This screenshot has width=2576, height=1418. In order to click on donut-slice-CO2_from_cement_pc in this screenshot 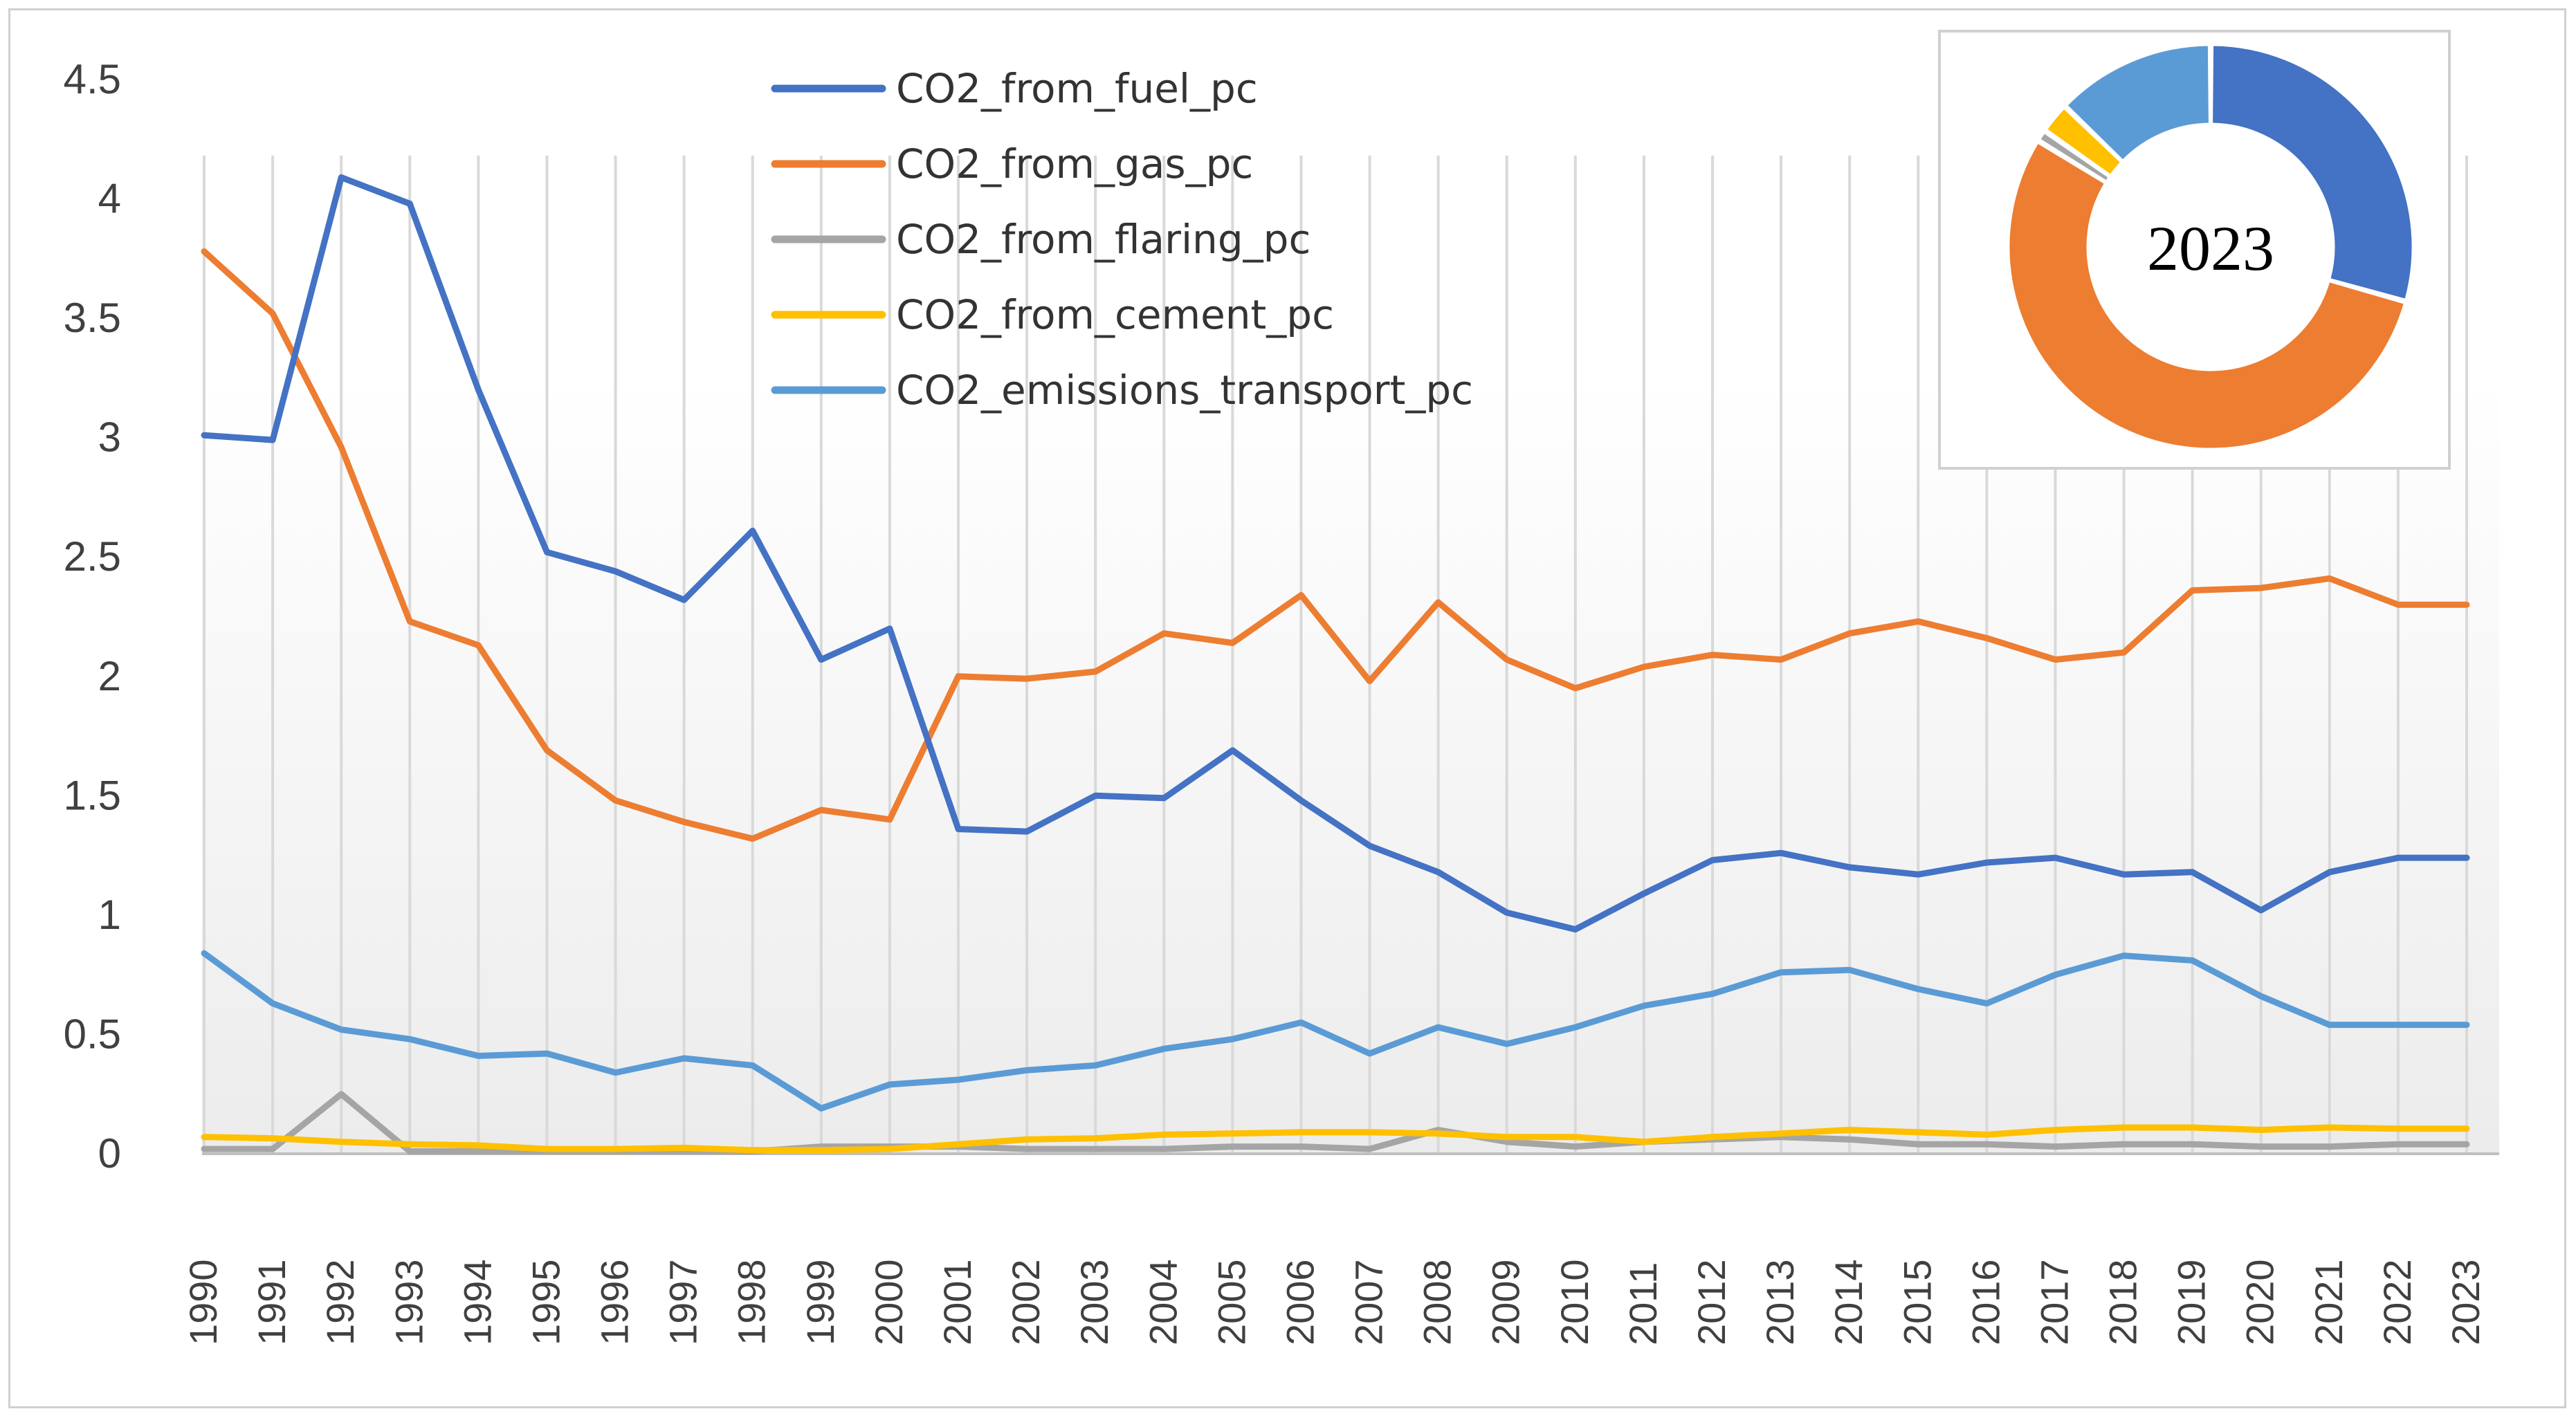, I will do `click(2084, 141)`.